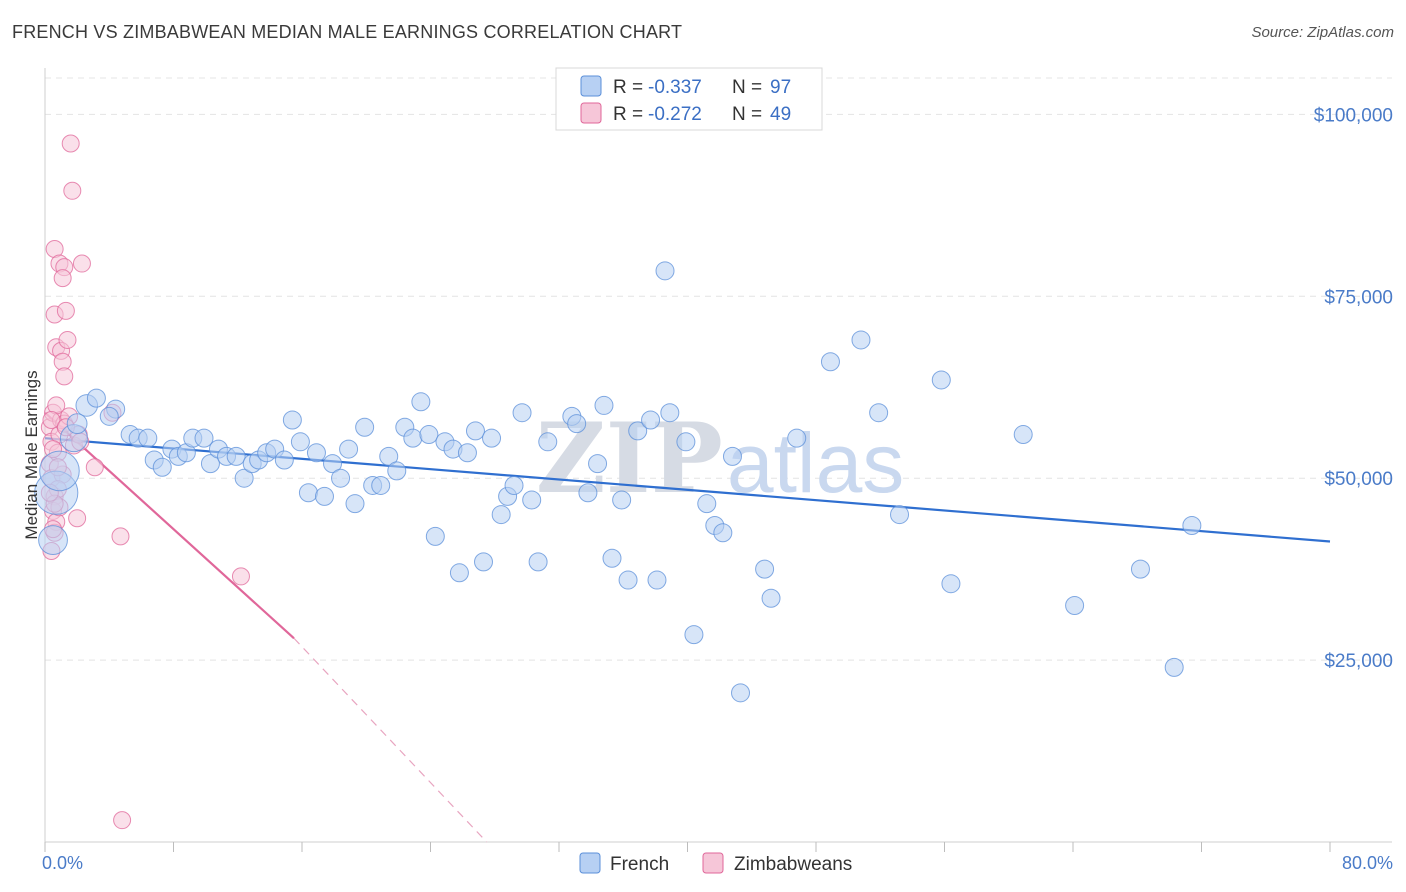  Describe the element at coordinates (31, 454) in the screenshot. I see `y-axis-title: Median Male Earnings` at that location.